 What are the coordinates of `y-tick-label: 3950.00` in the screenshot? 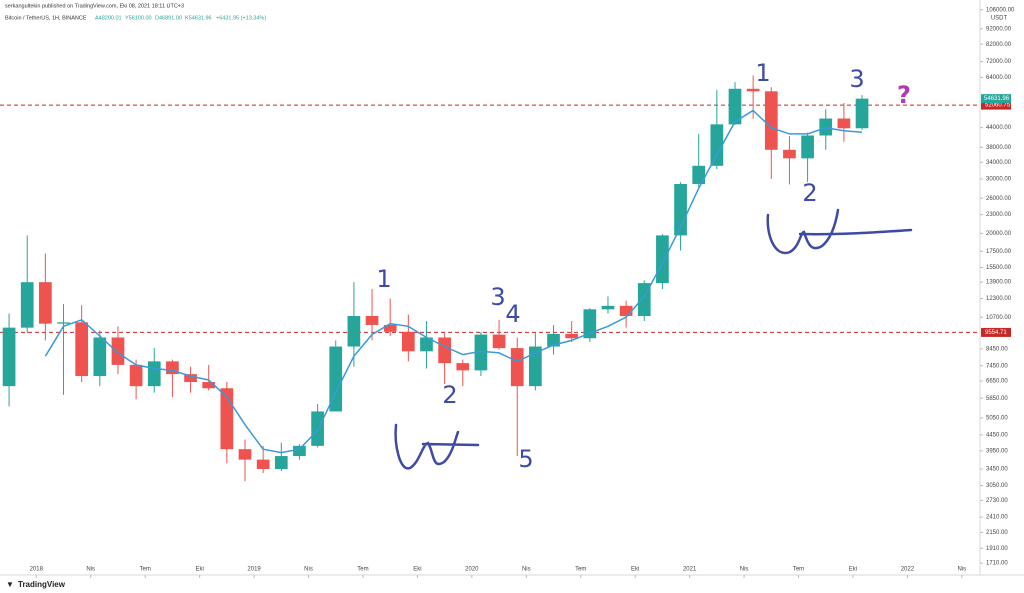 It's located at (997, 451).